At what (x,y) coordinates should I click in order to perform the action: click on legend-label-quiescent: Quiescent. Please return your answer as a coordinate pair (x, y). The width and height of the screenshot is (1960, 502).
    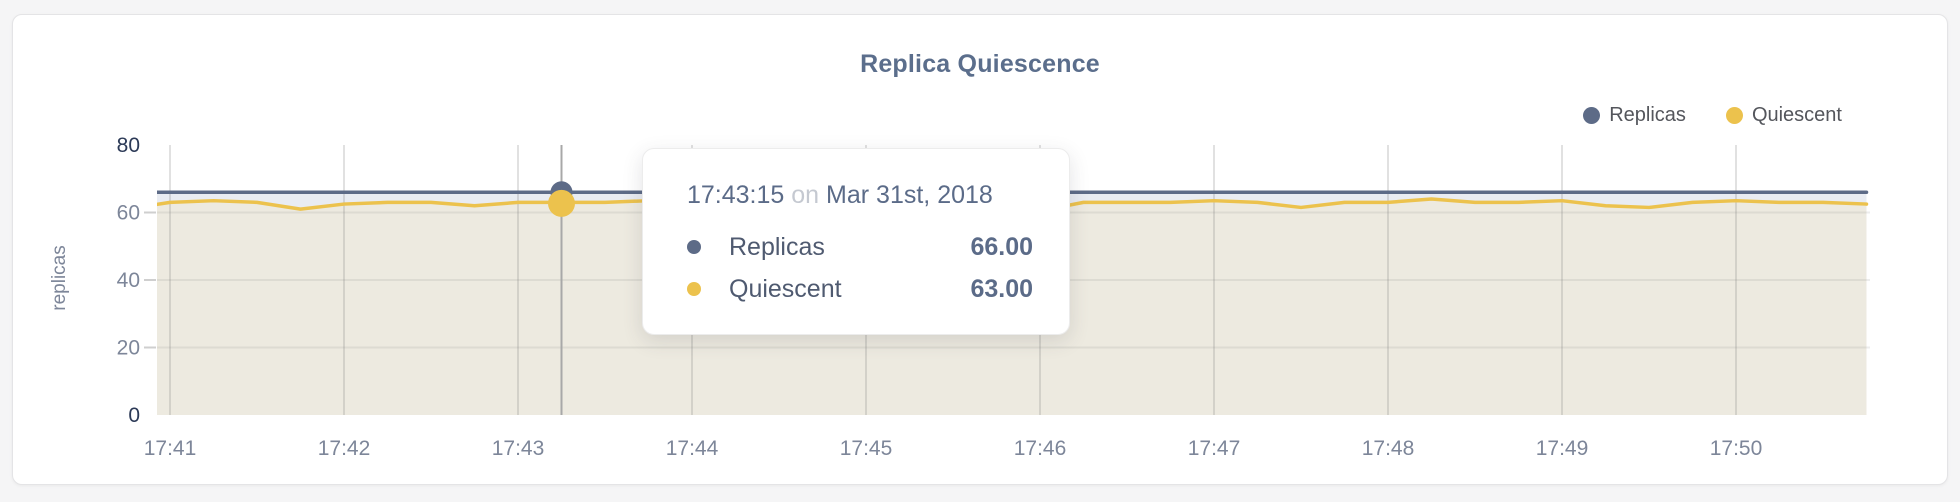
    Looking at the image, I should click on (1796, 115).